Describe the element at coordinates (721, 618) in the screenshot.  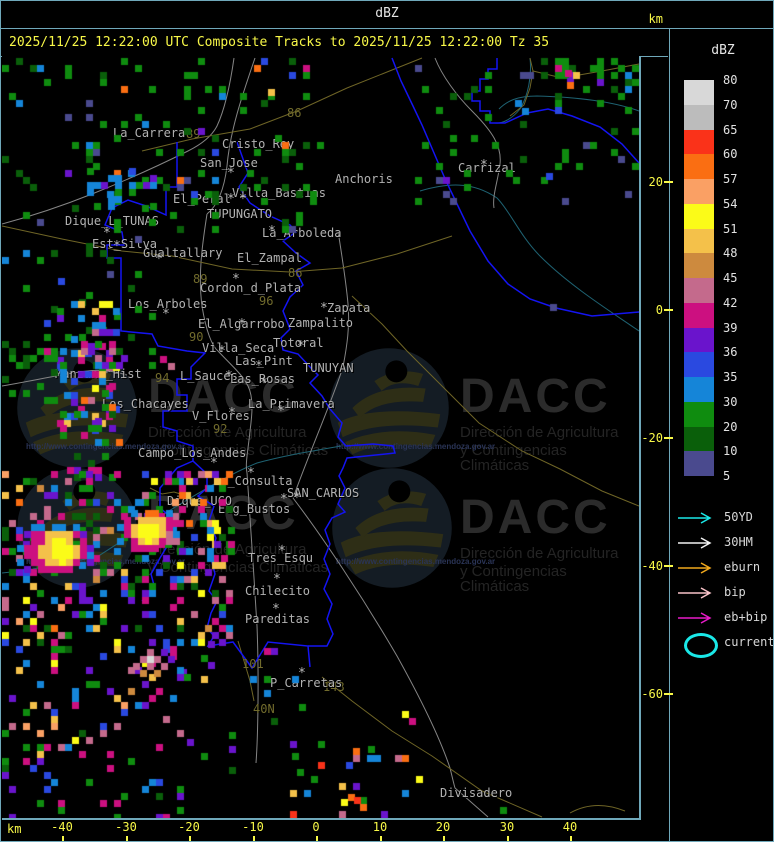
I see `legend-item-eb+bip: eb+bip` at that location.